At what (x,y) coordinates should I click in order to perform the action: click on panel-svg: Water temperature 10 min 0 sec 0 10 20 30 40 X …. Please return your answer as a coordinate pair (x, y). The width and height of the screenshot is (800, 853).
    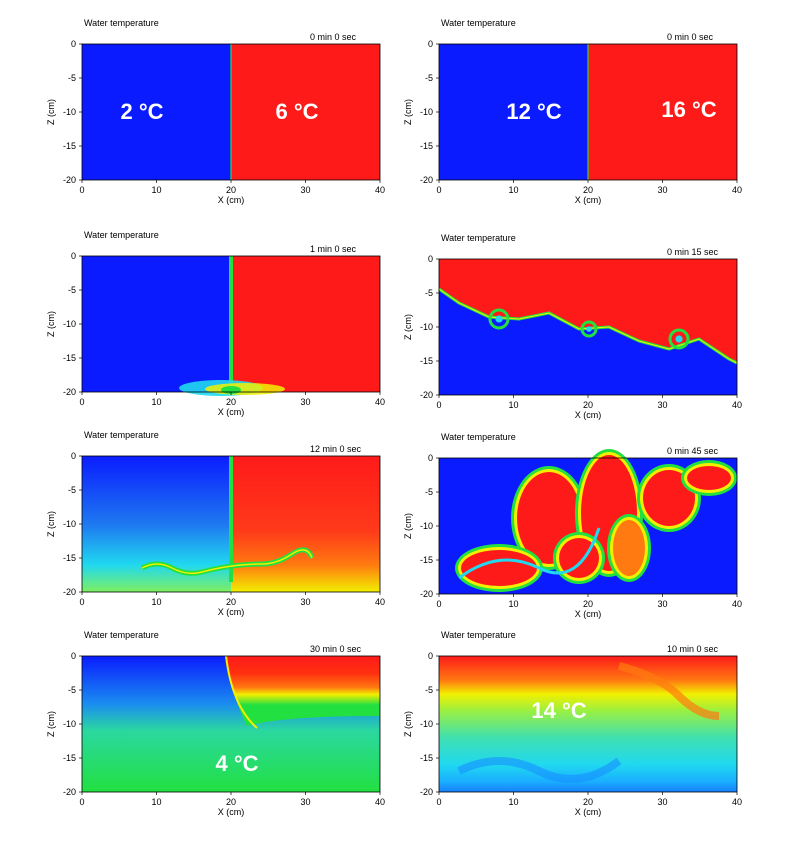
    Looking at the image, I should click on (572, 723).